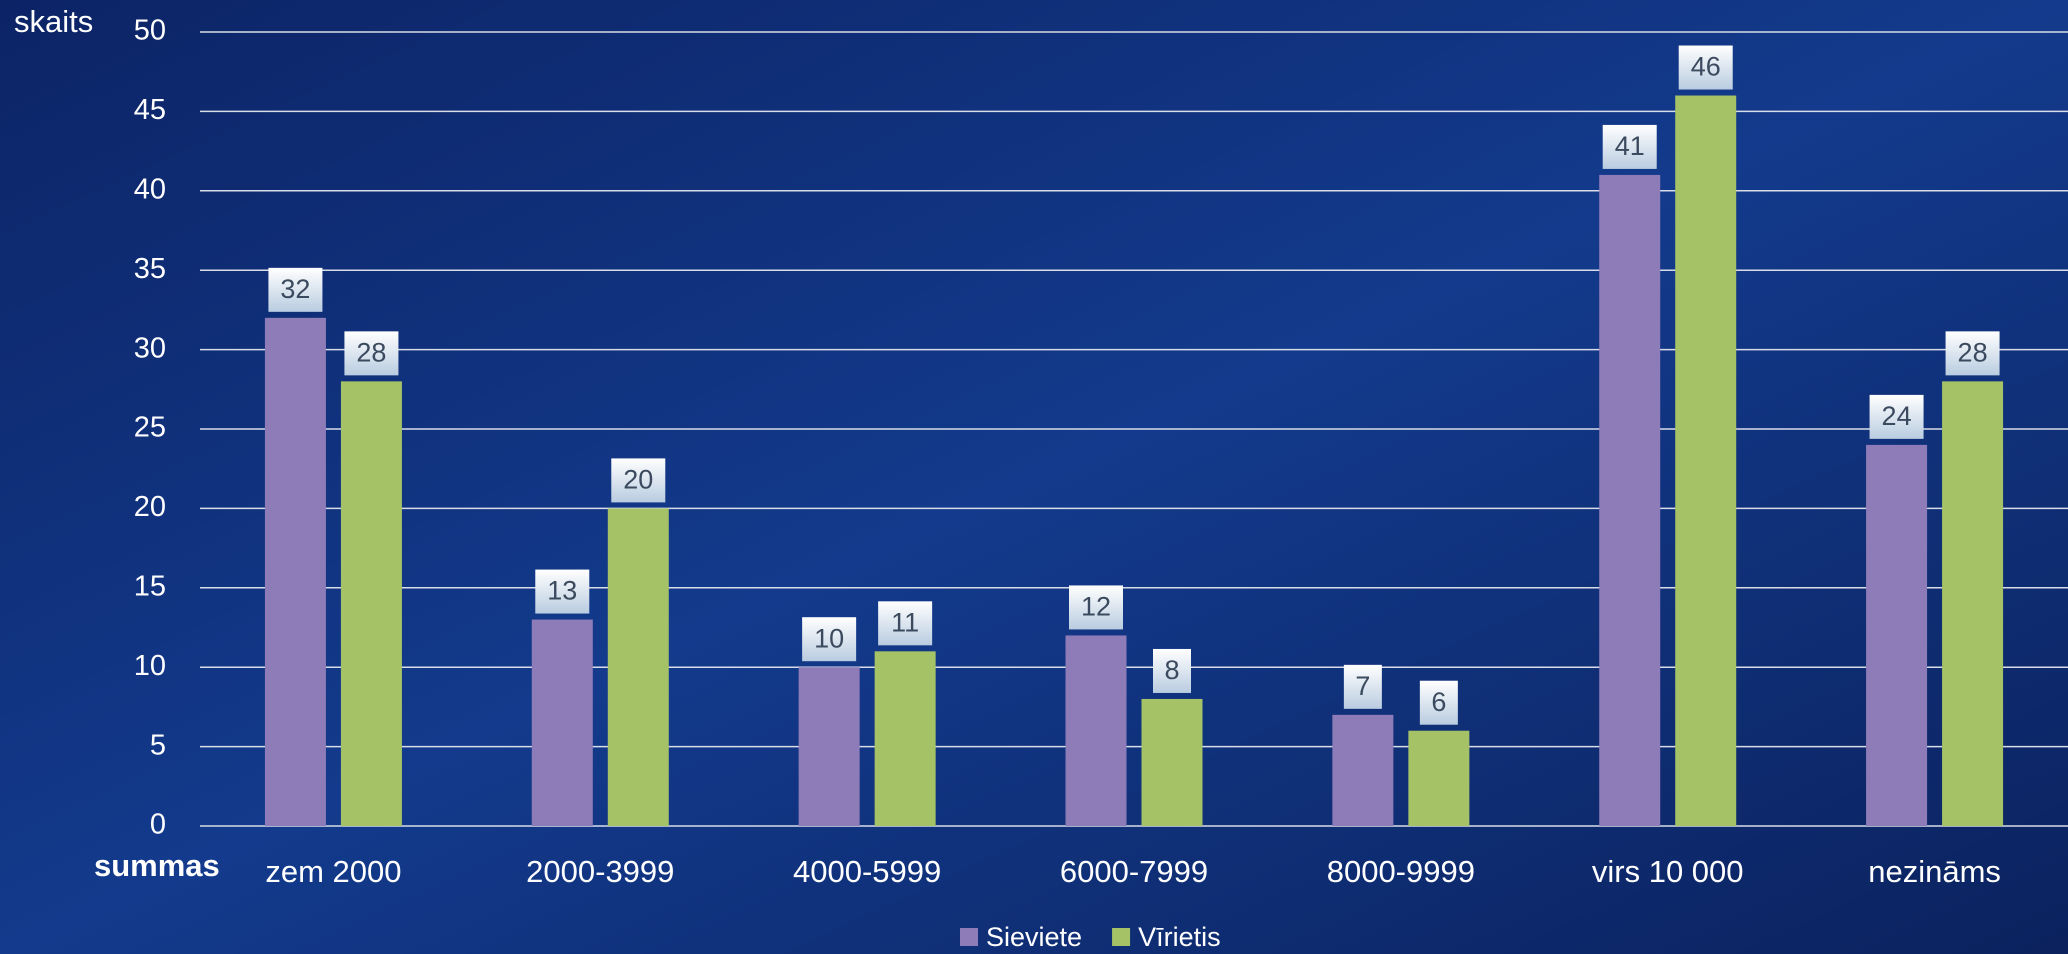 This screenshot has width=2068, height=954. I want to click on value-label: 6, so click(1438, 702).